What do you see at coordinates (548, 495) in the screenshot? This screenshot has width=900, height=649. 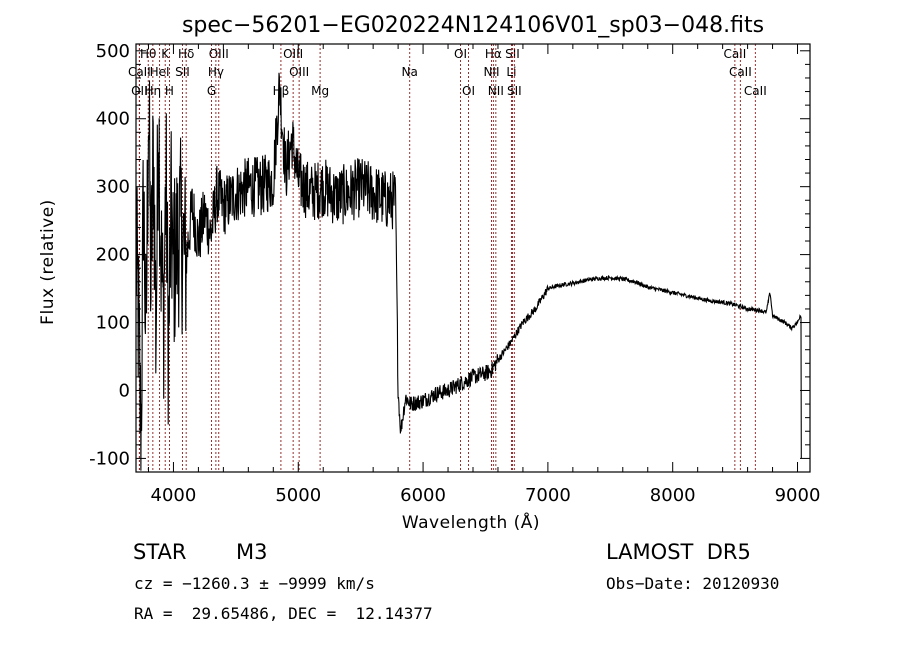 I see `x-tick-label: 7000` at bounding box center [548, 495].